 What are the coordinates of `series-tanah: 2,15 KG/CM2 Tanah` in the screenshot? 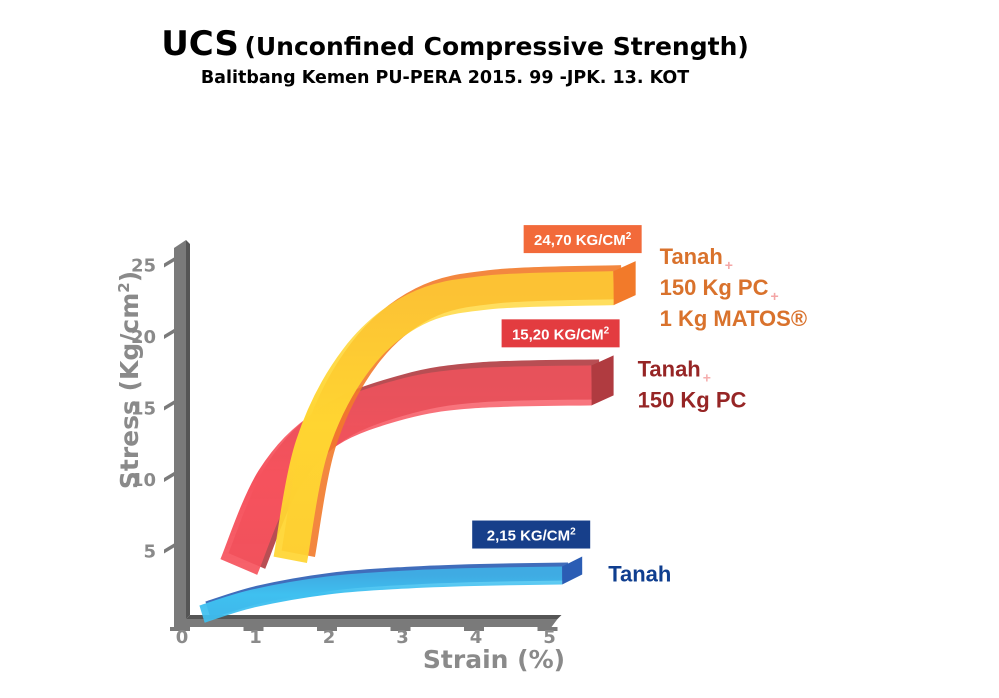 It's located at (435, 571).